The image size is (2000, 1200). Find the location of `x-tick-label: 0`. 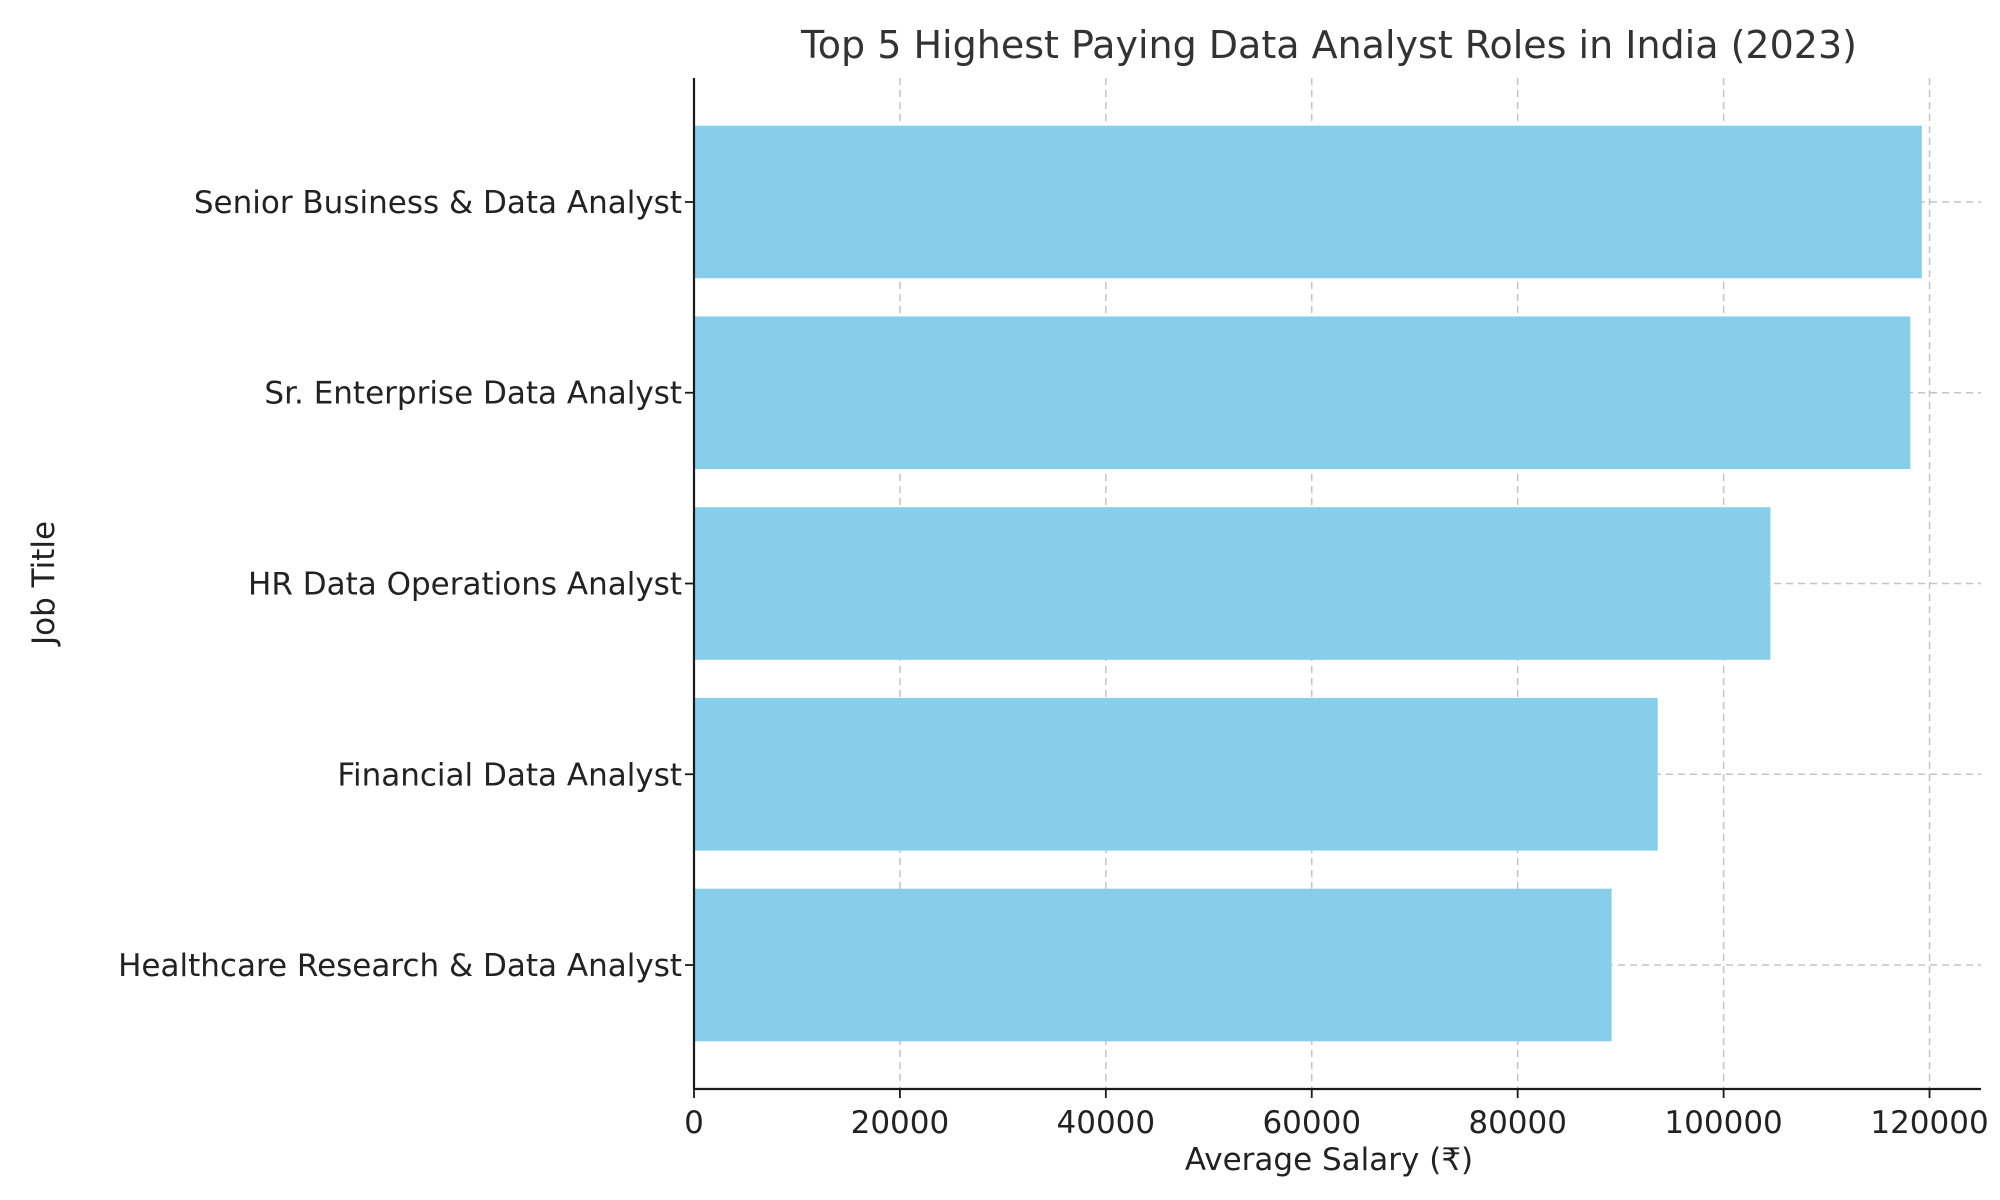

x-tick-label: 0 is located at coordinates (694, 1123).